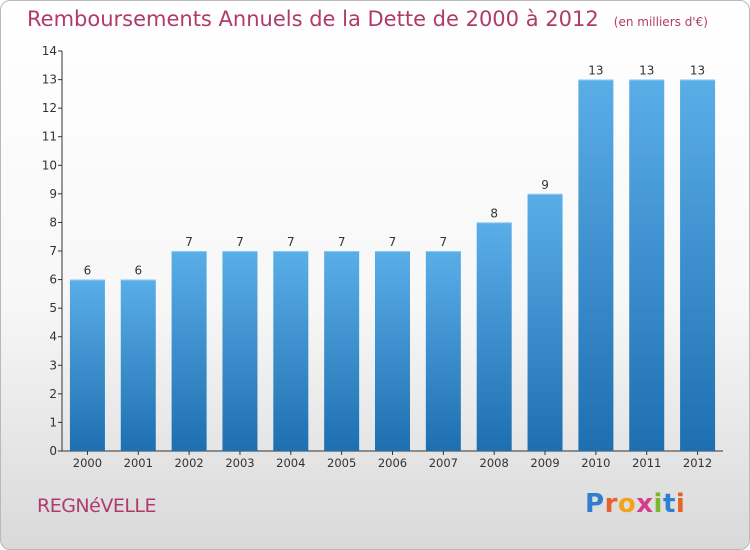 The width and height of the screenshot is (750, 550). I want to click on x-tick-label: 2000, so click(87, 463).